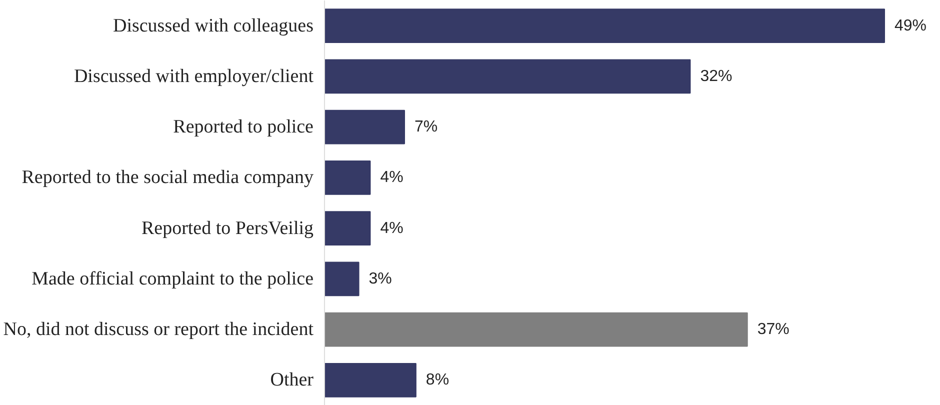 The width and height of the screenshot is (940, 405). What do you see at coordinates (292, 380) in the screenshot?
I see `y-tick-label: Other` at bounding box center [292, 380].